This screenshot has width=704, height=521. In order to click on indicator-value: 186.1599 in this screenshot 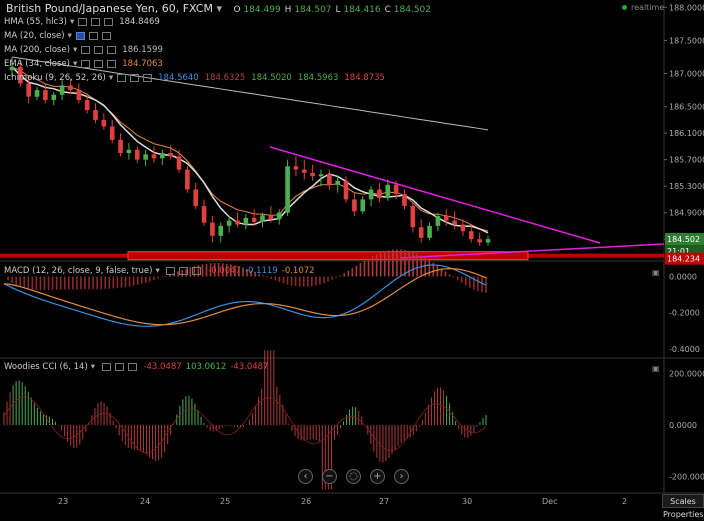, I will do `click(142, 50)`.